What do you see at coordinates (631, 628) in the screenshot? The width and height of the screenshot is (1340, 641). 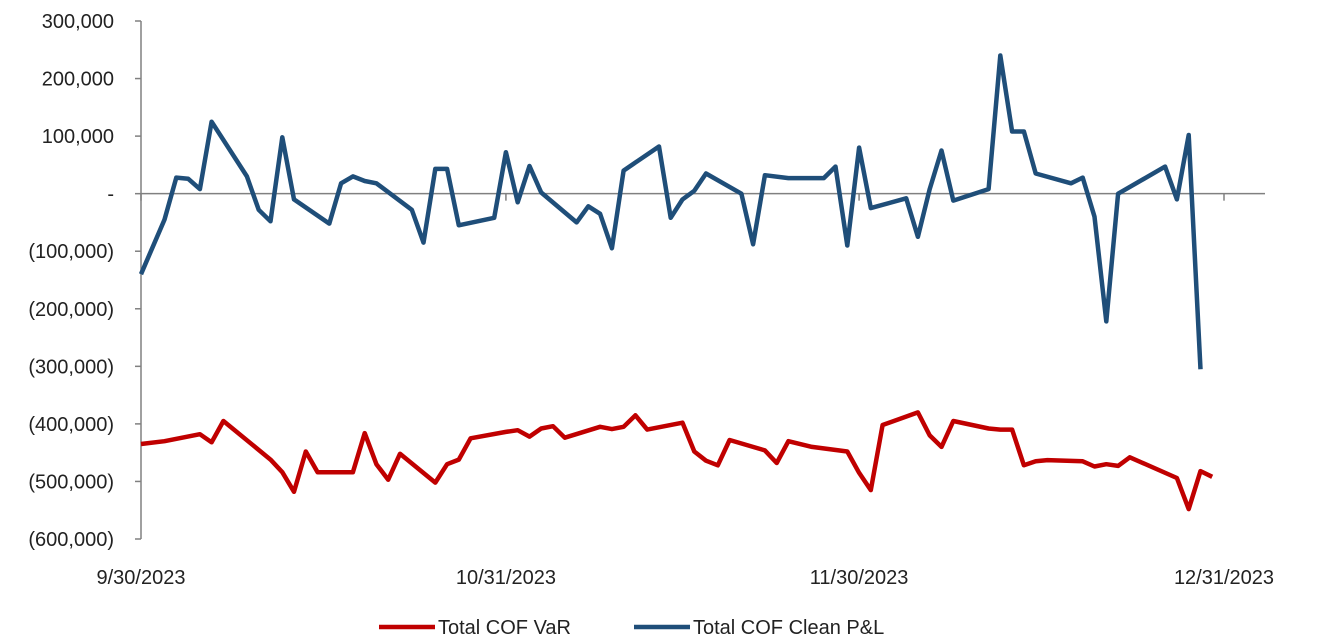 I see `legend: Total COF VaR Total COF Clean P&L` at bounding box center [631, 628].